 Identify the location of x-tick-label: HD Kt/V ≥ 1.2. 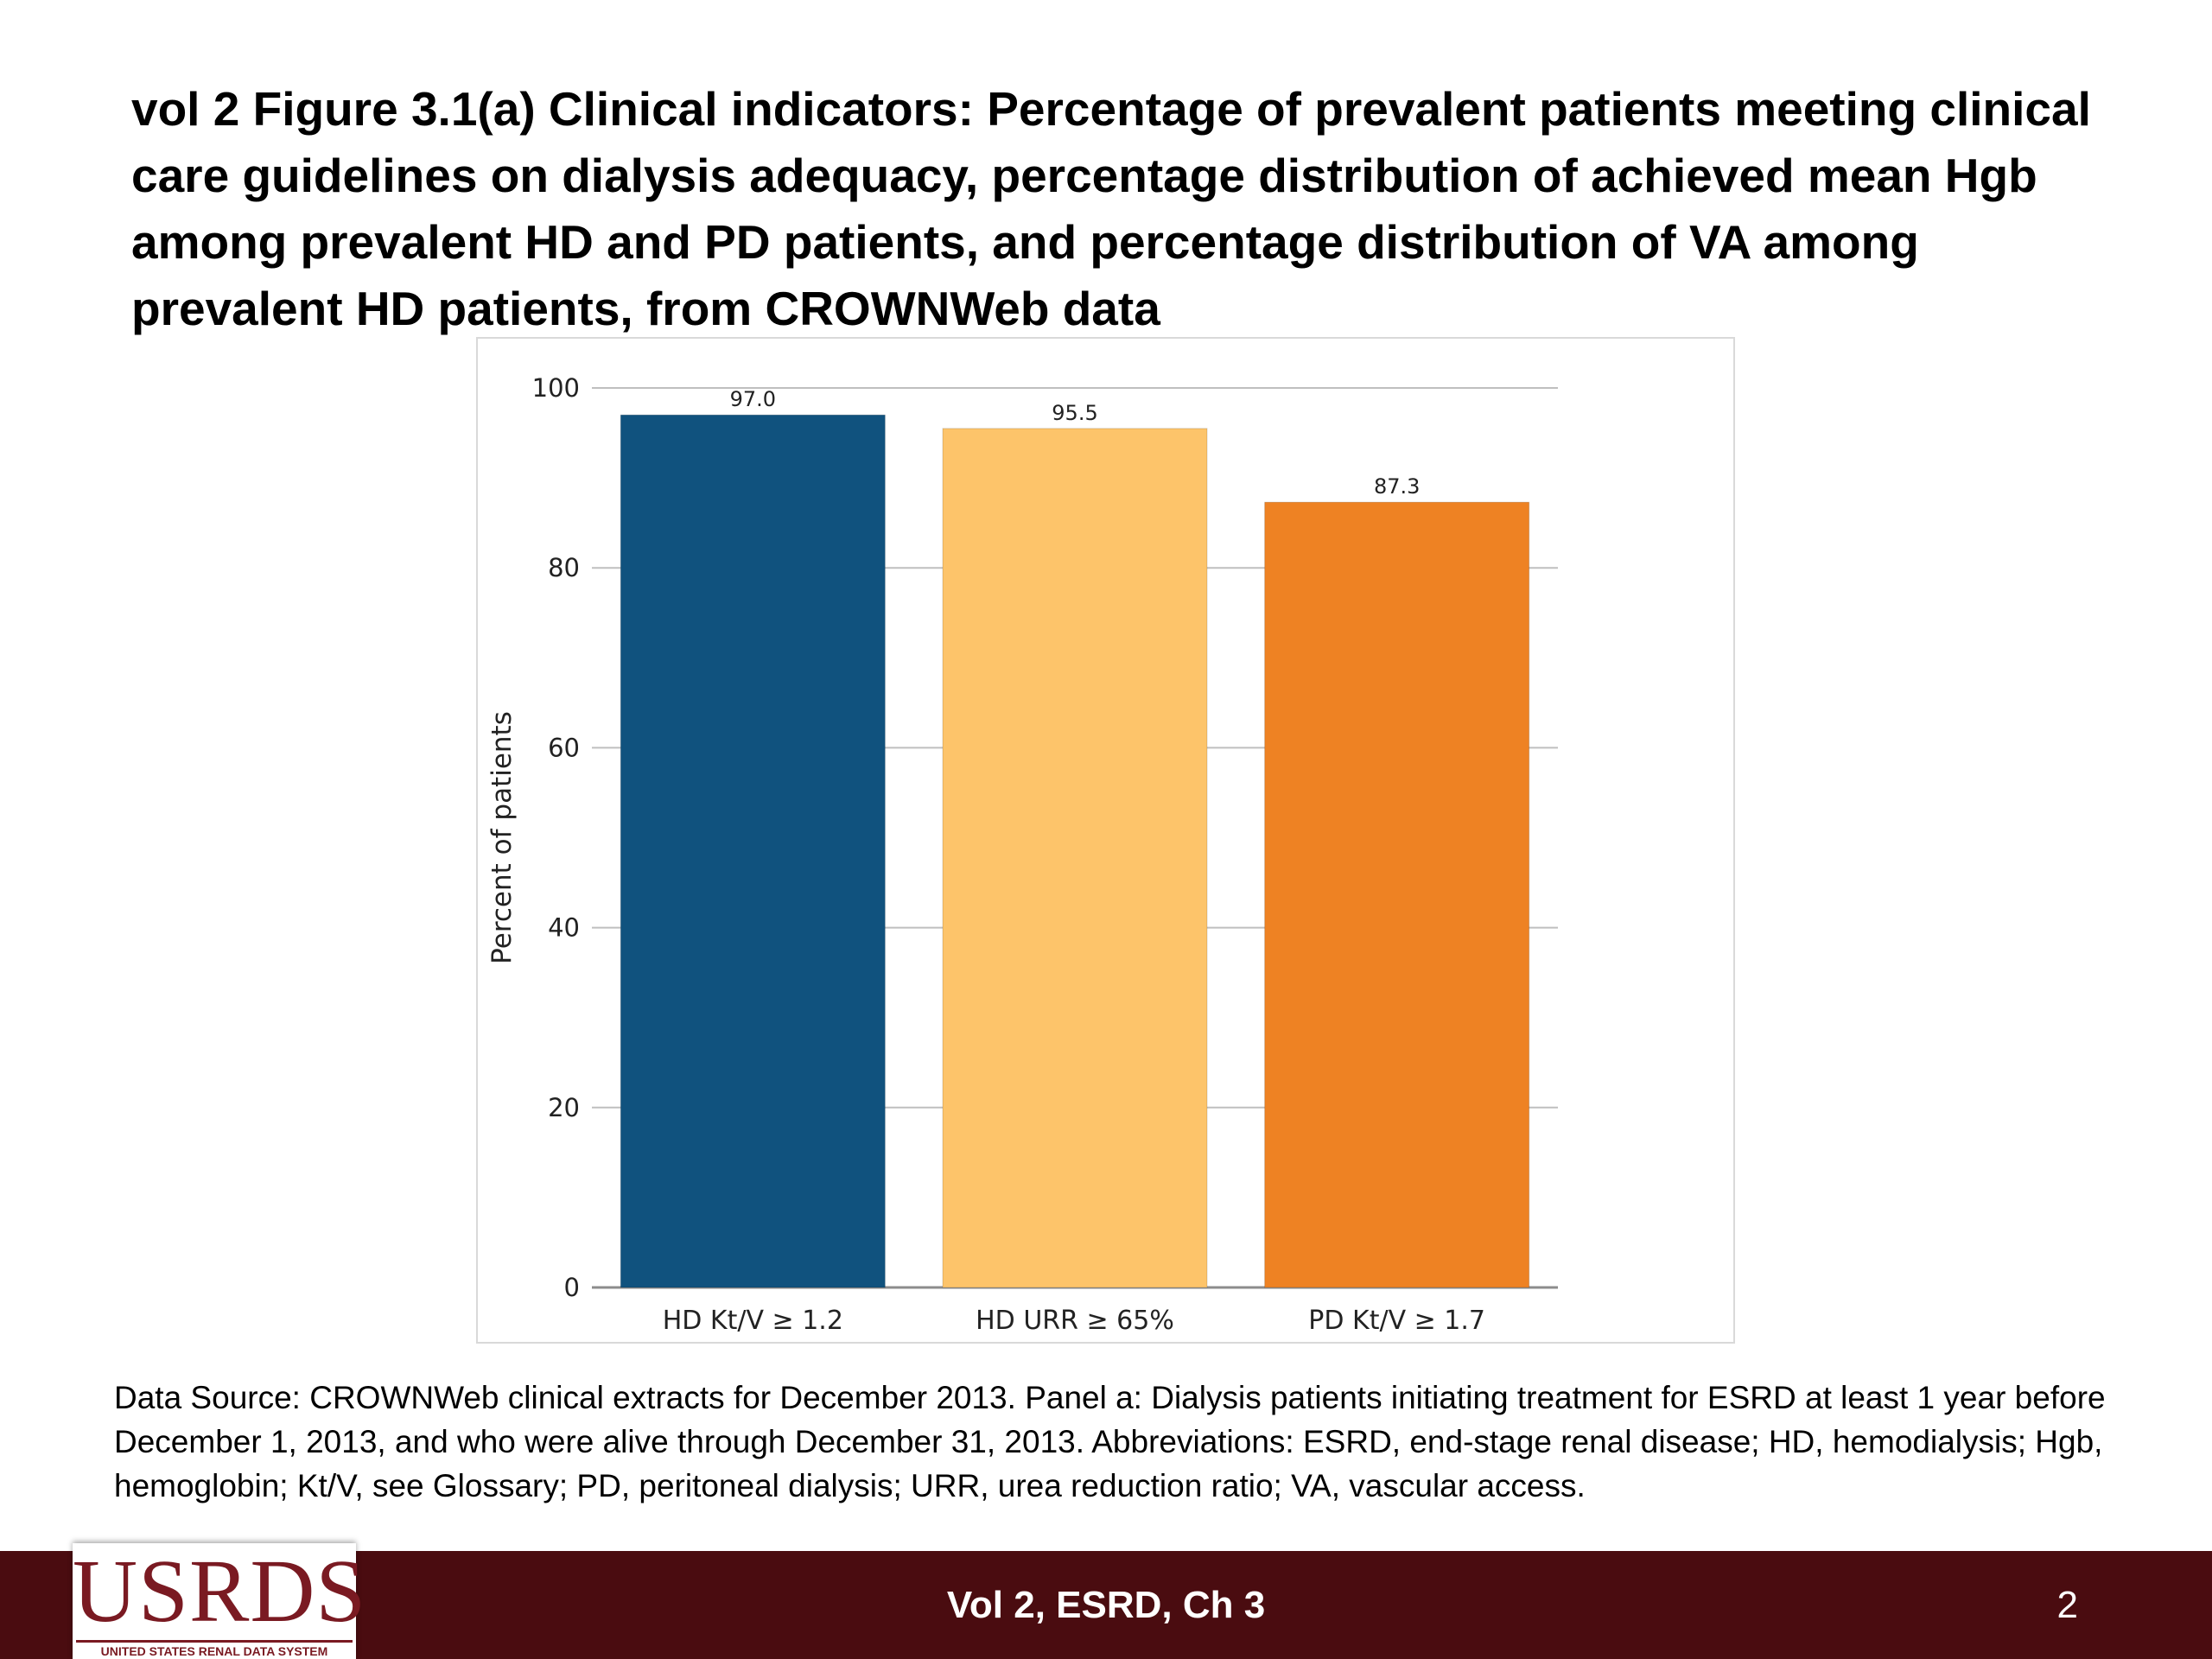
(753, 1321).